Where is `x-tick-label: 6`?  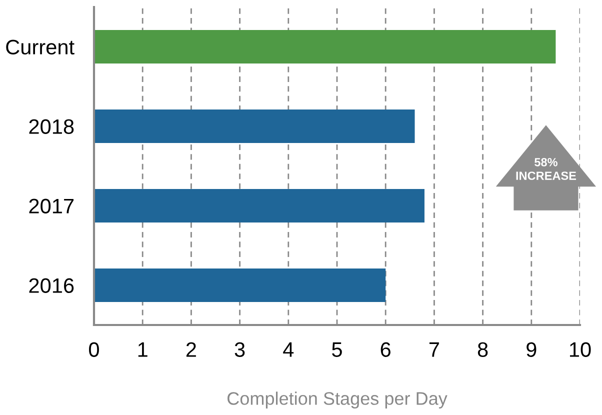
x-tick-label: 6 is located at coordinates (385, 349).